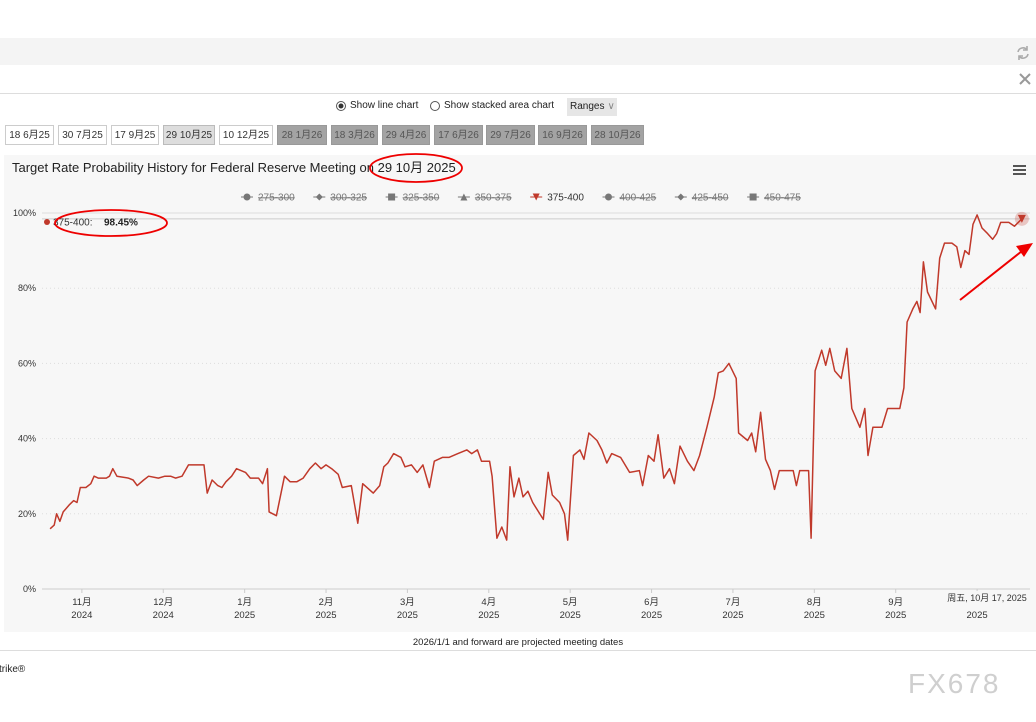 This screenshot has height=722, width=1036. What do you see at coordinates (710, 198) in the screenshot?
I see `legend-item: 425-450` at bounding box center [710, 198].